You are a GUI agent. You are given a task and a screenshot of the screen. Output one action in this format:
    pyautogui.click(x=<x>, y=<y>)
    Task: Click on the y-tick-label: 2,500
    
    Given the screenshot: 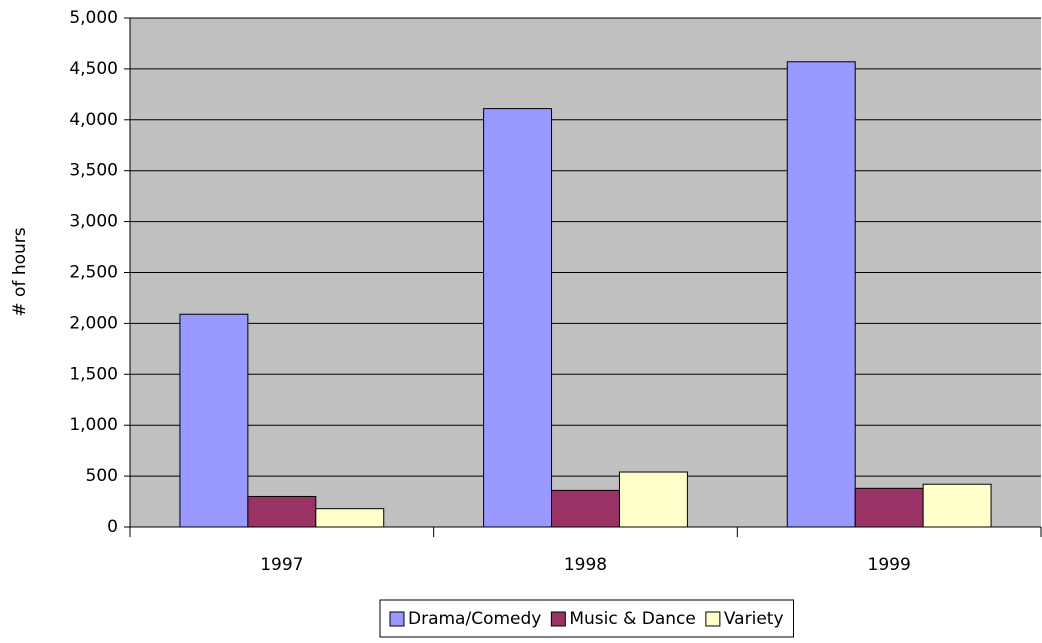 What is the action you would take?
    pyautogui.click(x=93, y=273)
    